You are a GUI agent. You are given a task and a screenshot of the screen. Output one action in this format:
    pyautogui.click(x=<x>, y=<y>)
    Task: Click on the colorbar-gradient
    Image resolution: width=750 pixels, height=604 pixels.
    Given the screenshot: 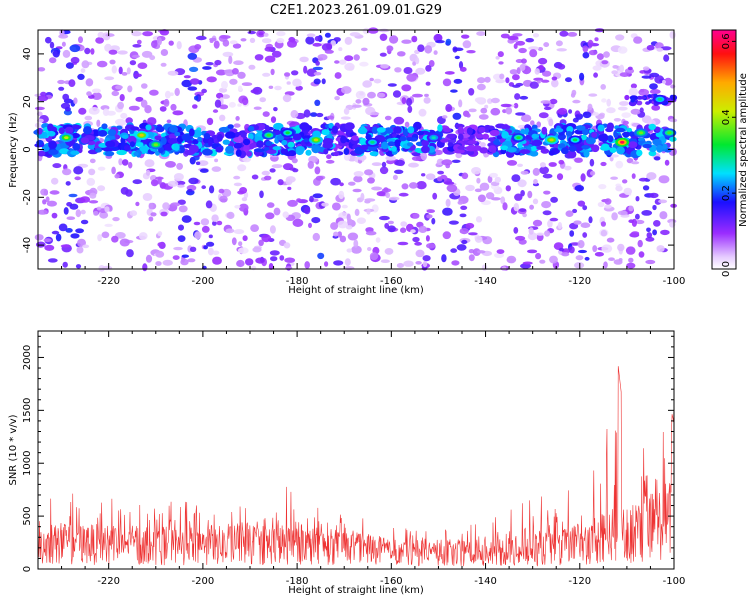 What is the action you would take?
    pyautogui.click(x=724, y=149)
    